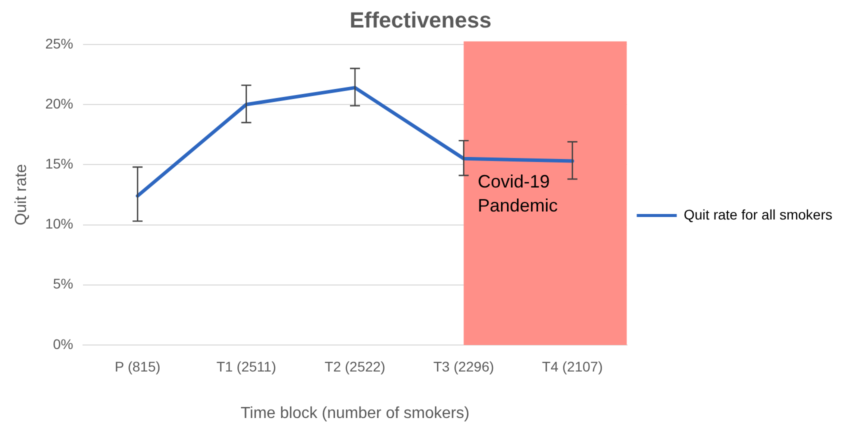  Describe the element at coordinates (59, 164) in the screenshot. I see `y-tick-label: 15%` at that location.